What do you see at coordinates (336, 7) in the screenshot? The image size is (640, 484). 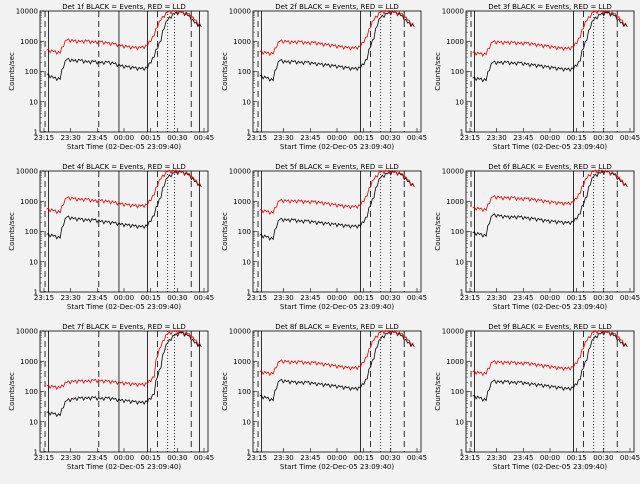 I see `chart-title: Det 2f BLACK = Events, RED = LLD` at bounding box center [336, 7].